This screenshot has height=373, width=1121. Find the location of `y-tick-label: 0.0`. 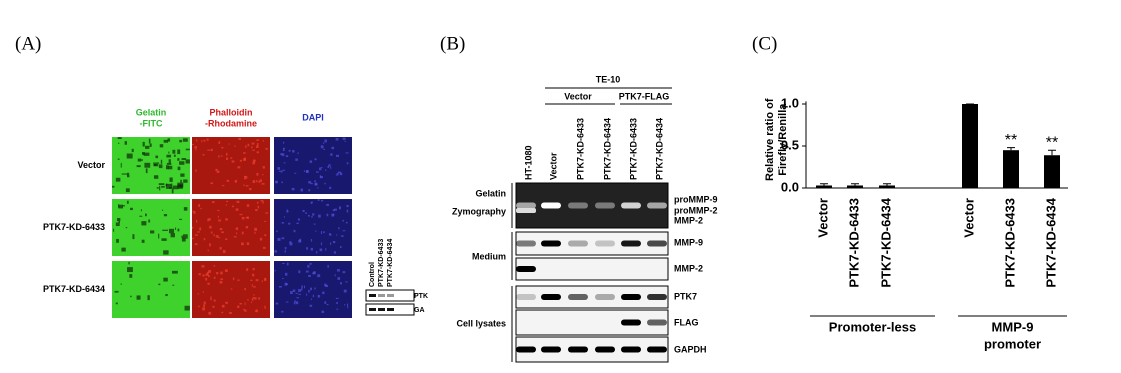

y-tick-label: 0.0 is located at coordinates (790, 186).